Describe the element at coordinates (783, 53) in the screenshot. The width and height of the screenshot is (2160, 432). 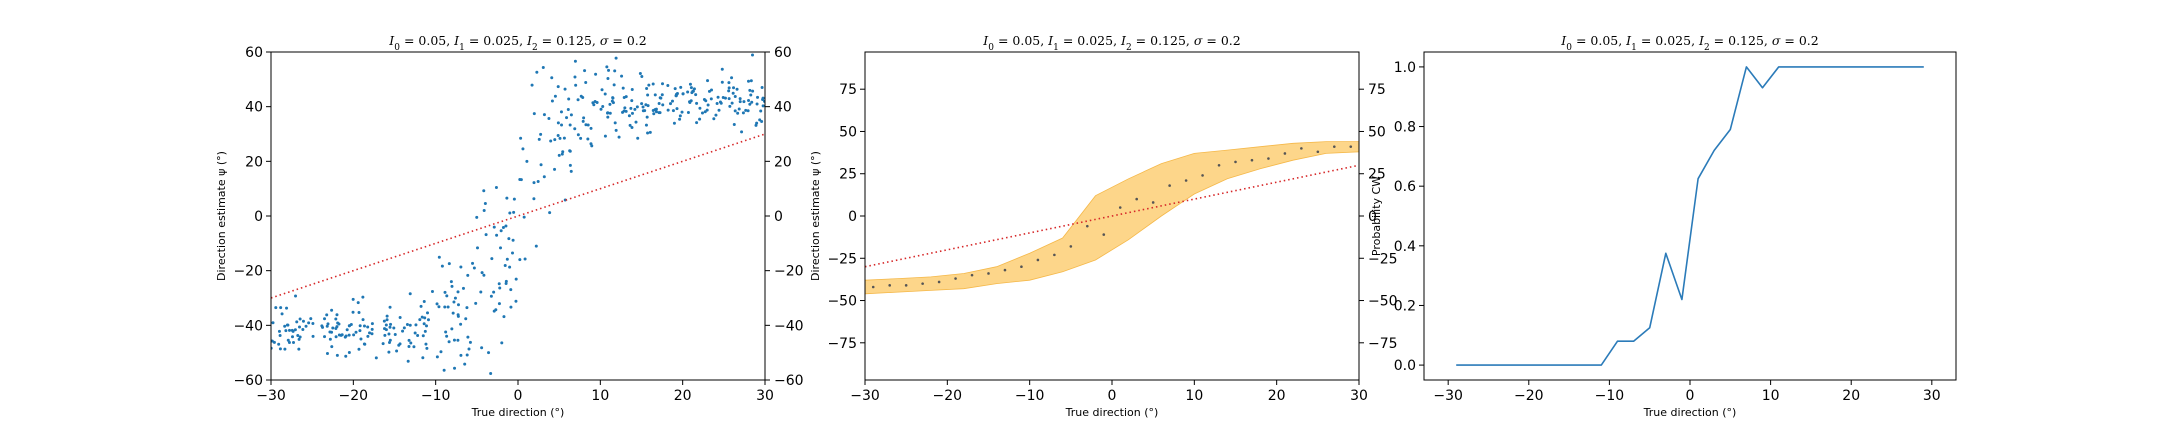
I see `y-right-tick-label: 60` at that location.